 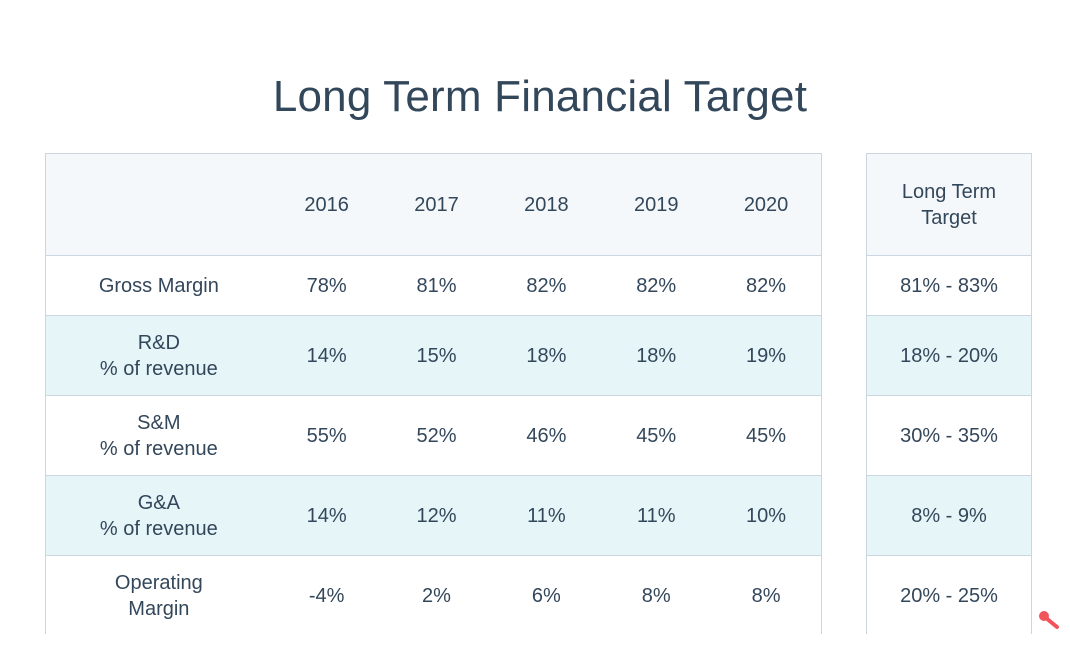 I want to click on column-header: 2019, so click(x=656, y=204).